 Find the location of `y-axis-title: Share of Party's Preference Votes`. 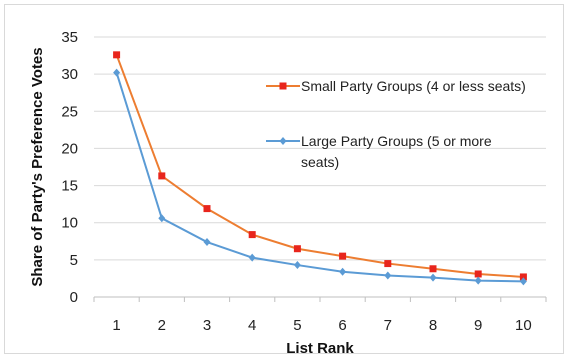

y-axis-title: Share of Party's Preference Votes is located at coordinates (37, 166).